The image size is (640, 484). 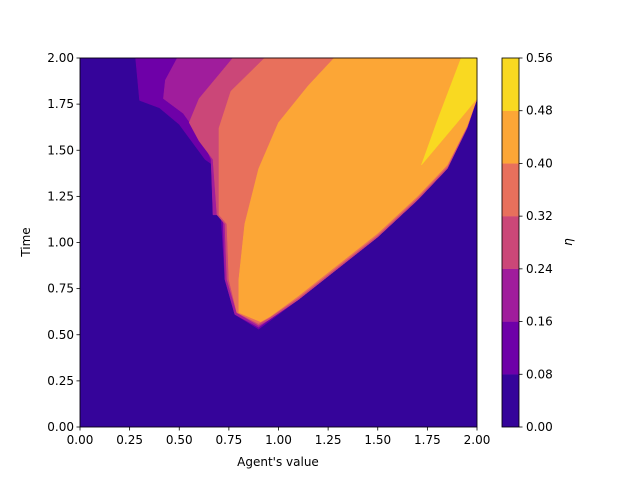 What do you see at coordinates (377, 440) in the screenshot?
I see `x-tick-label: 1.50` at bounding box center [377, 440].